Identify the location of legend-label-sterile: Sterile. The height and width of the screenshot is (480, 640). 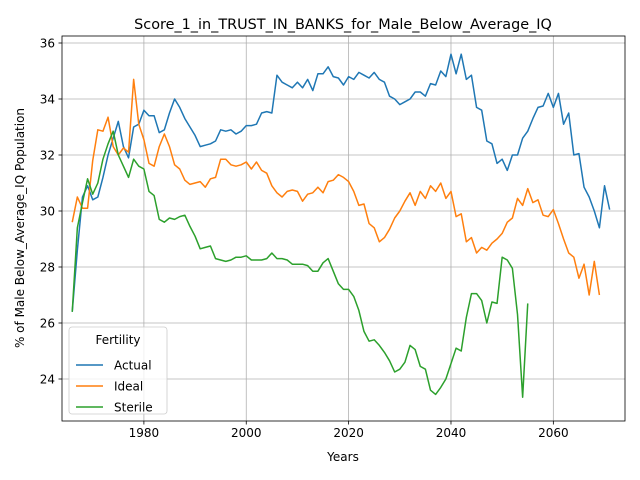
(133, 407).